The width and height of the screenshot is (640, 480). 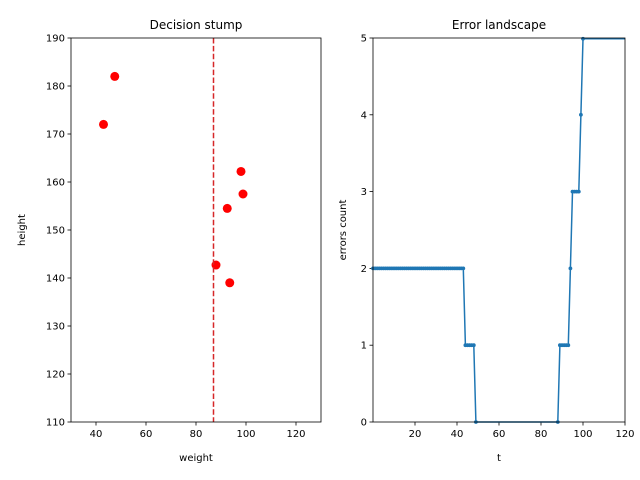 What do you see at coordinates (415, 434) in the screenshot?
I see `x-tick-label: 20` at bounding box center [415, 434].